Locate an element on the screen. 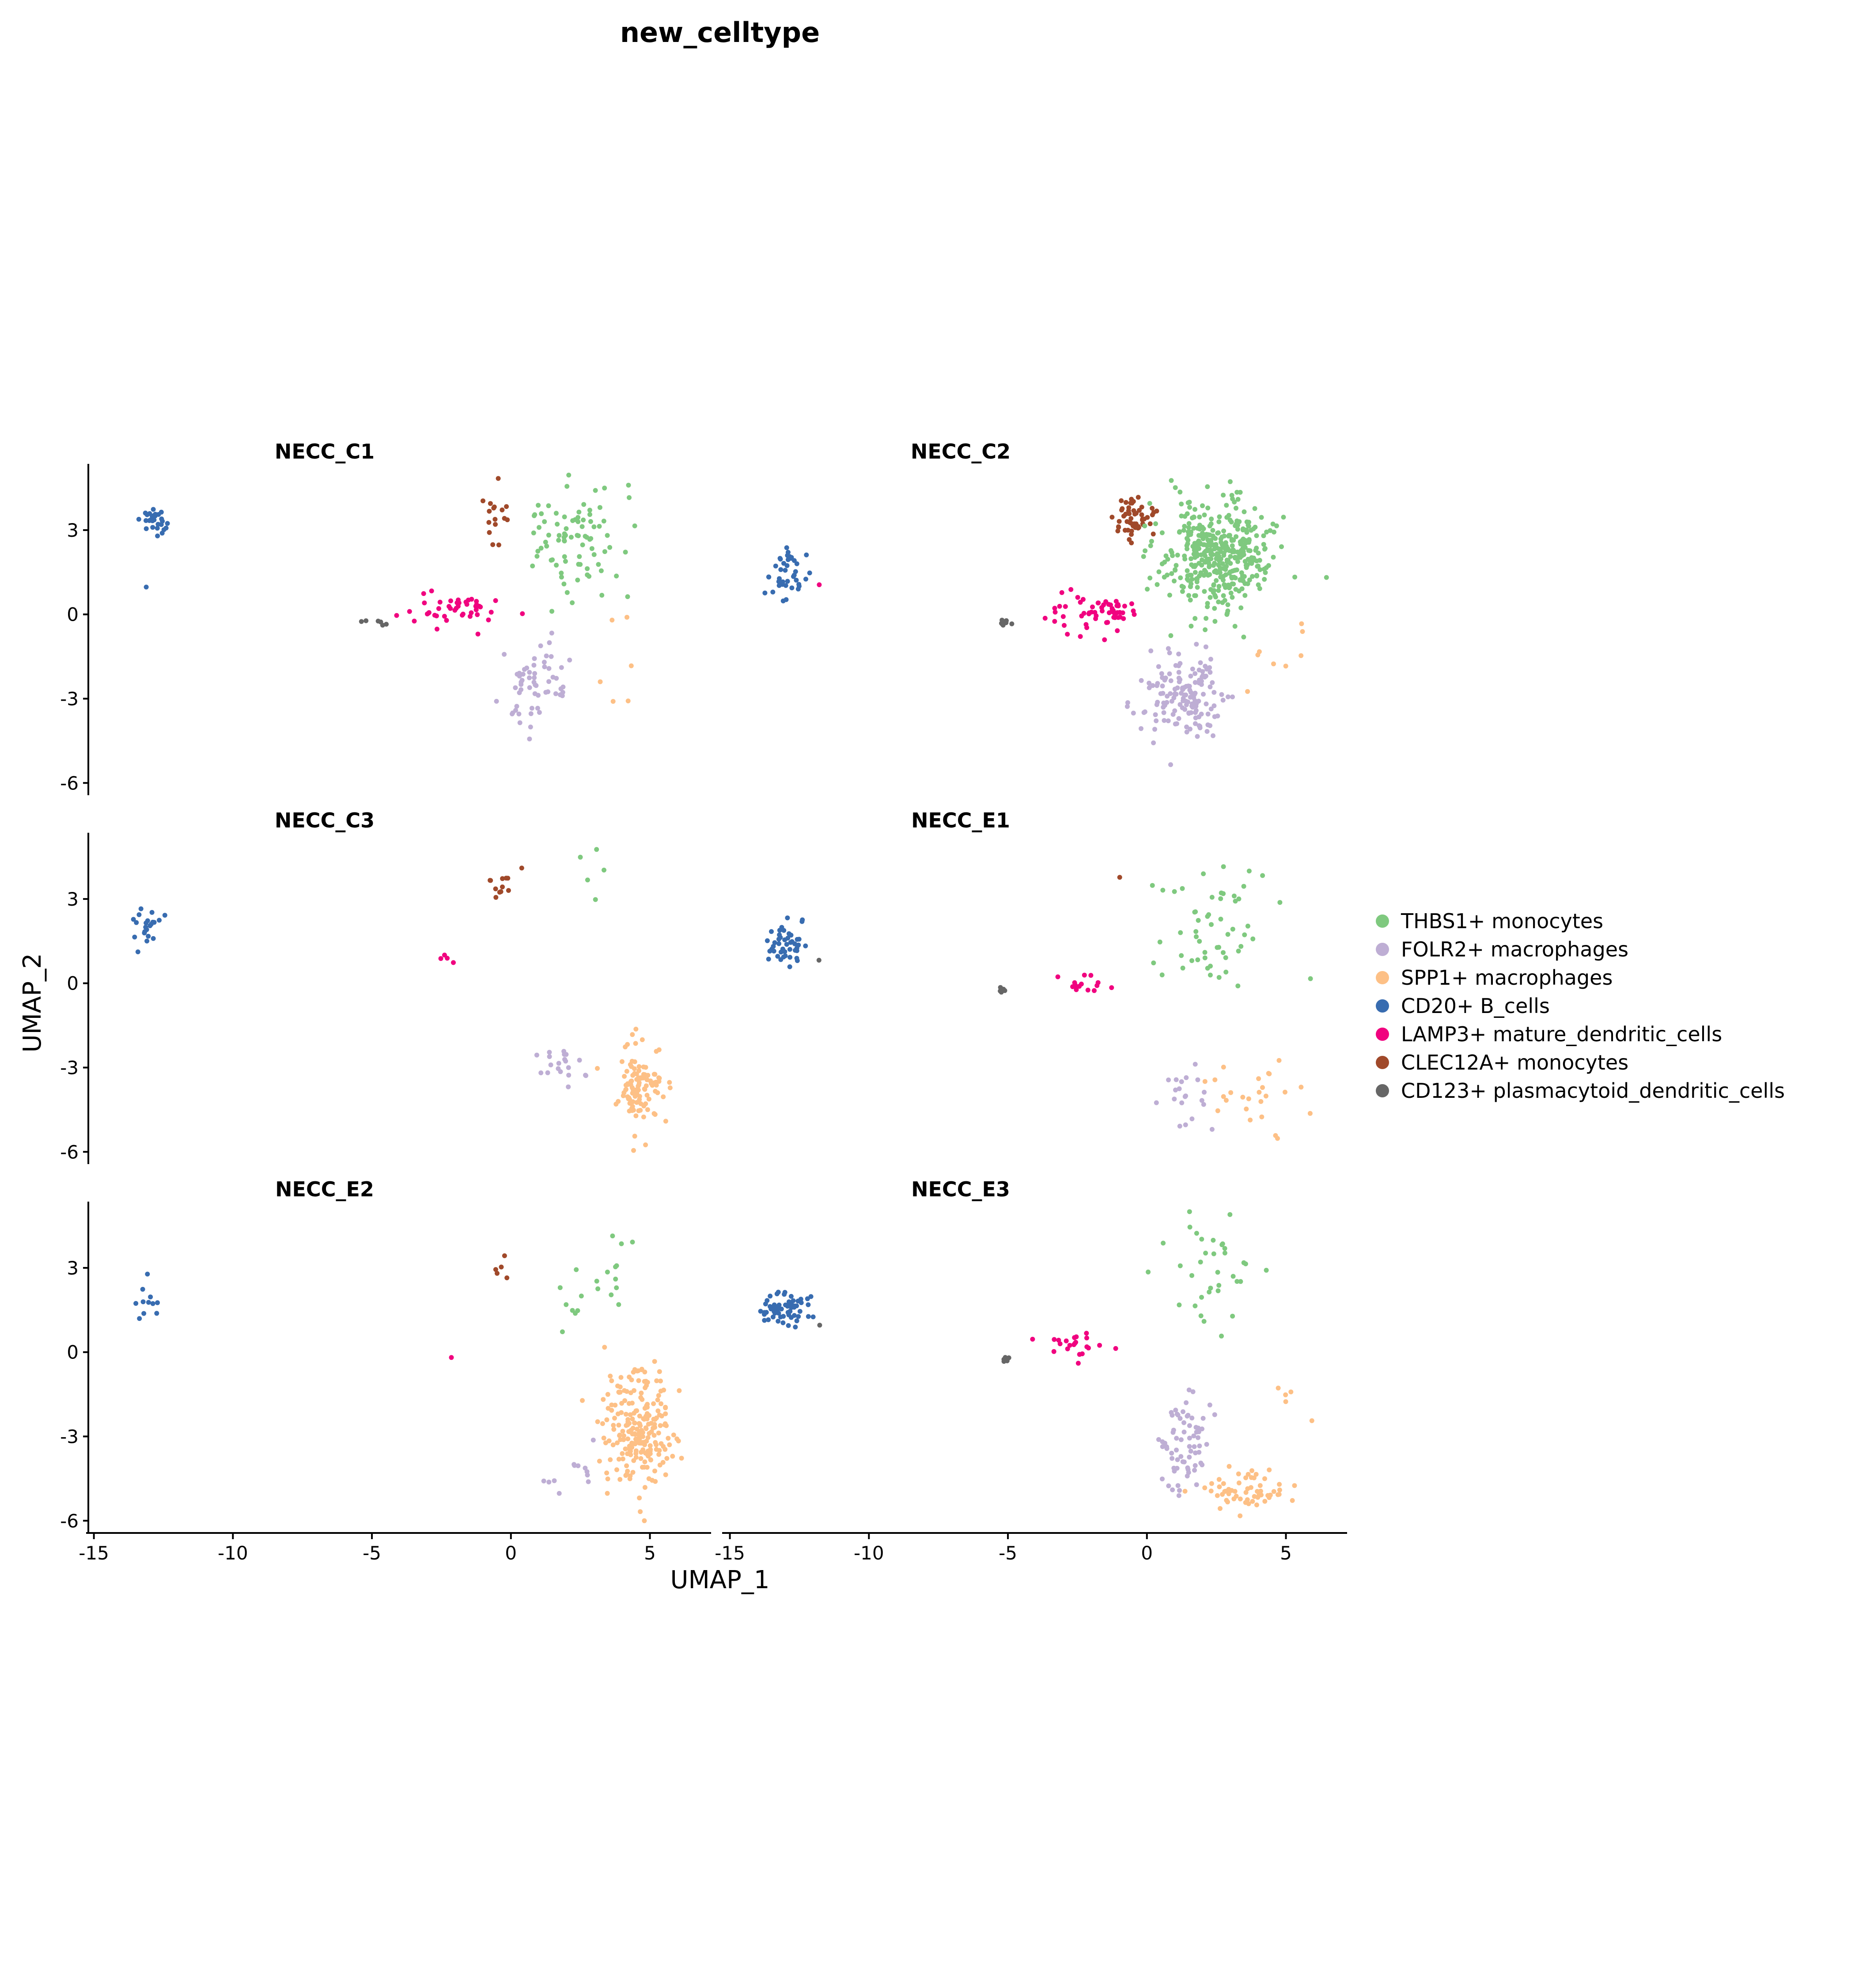 The height and width of the screenshot is (1988, 1855). x-tick-label: -5 is located at coordinates (372, 1553).